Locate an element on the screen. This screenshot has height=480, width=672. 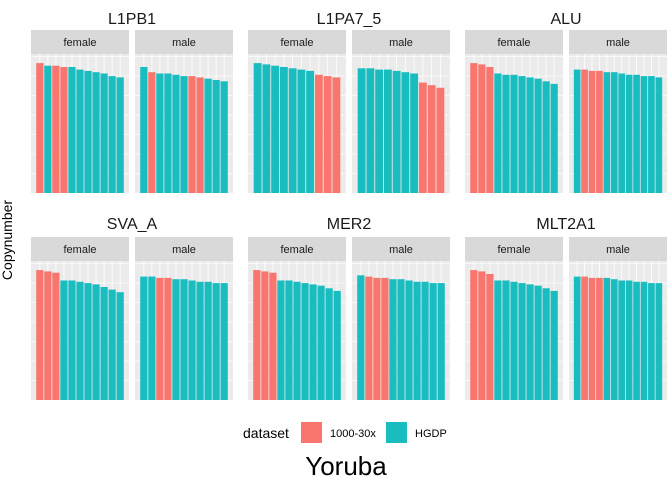
chart-title: Yoruba is located at coordinates (346, 465).